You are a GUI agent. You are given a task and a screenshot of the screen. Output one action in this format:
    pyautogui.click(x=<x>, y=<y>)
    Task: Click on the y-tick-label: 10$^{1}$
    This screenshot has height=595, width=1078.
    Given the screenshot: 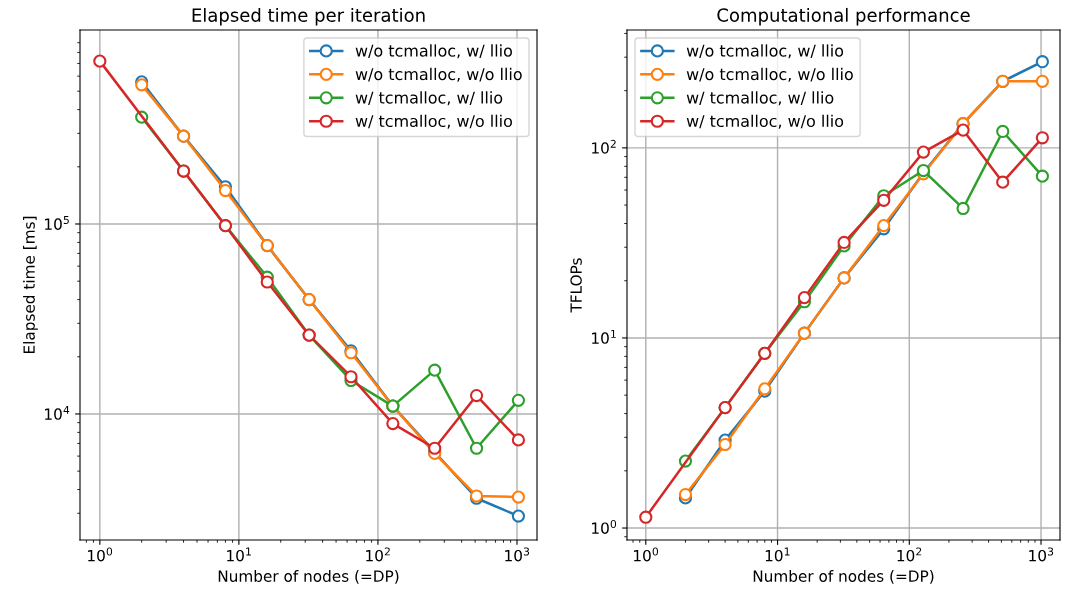 What is the action you would take?
    pyautogui.click(x=604, y=337)
    